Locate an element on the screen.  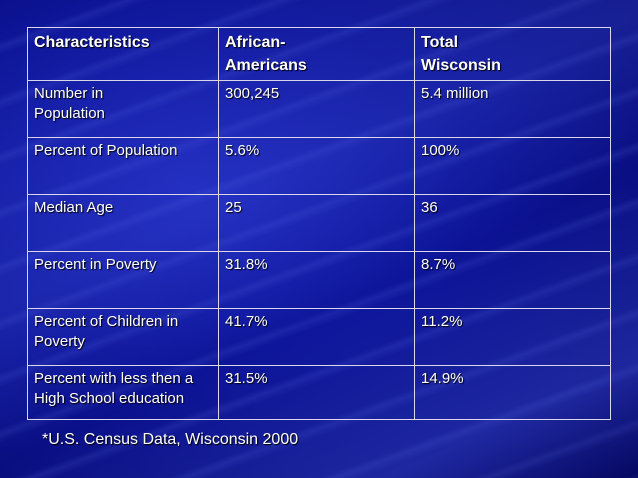
cell-text: Total Wisconsin is located at coordinates (461, 54).